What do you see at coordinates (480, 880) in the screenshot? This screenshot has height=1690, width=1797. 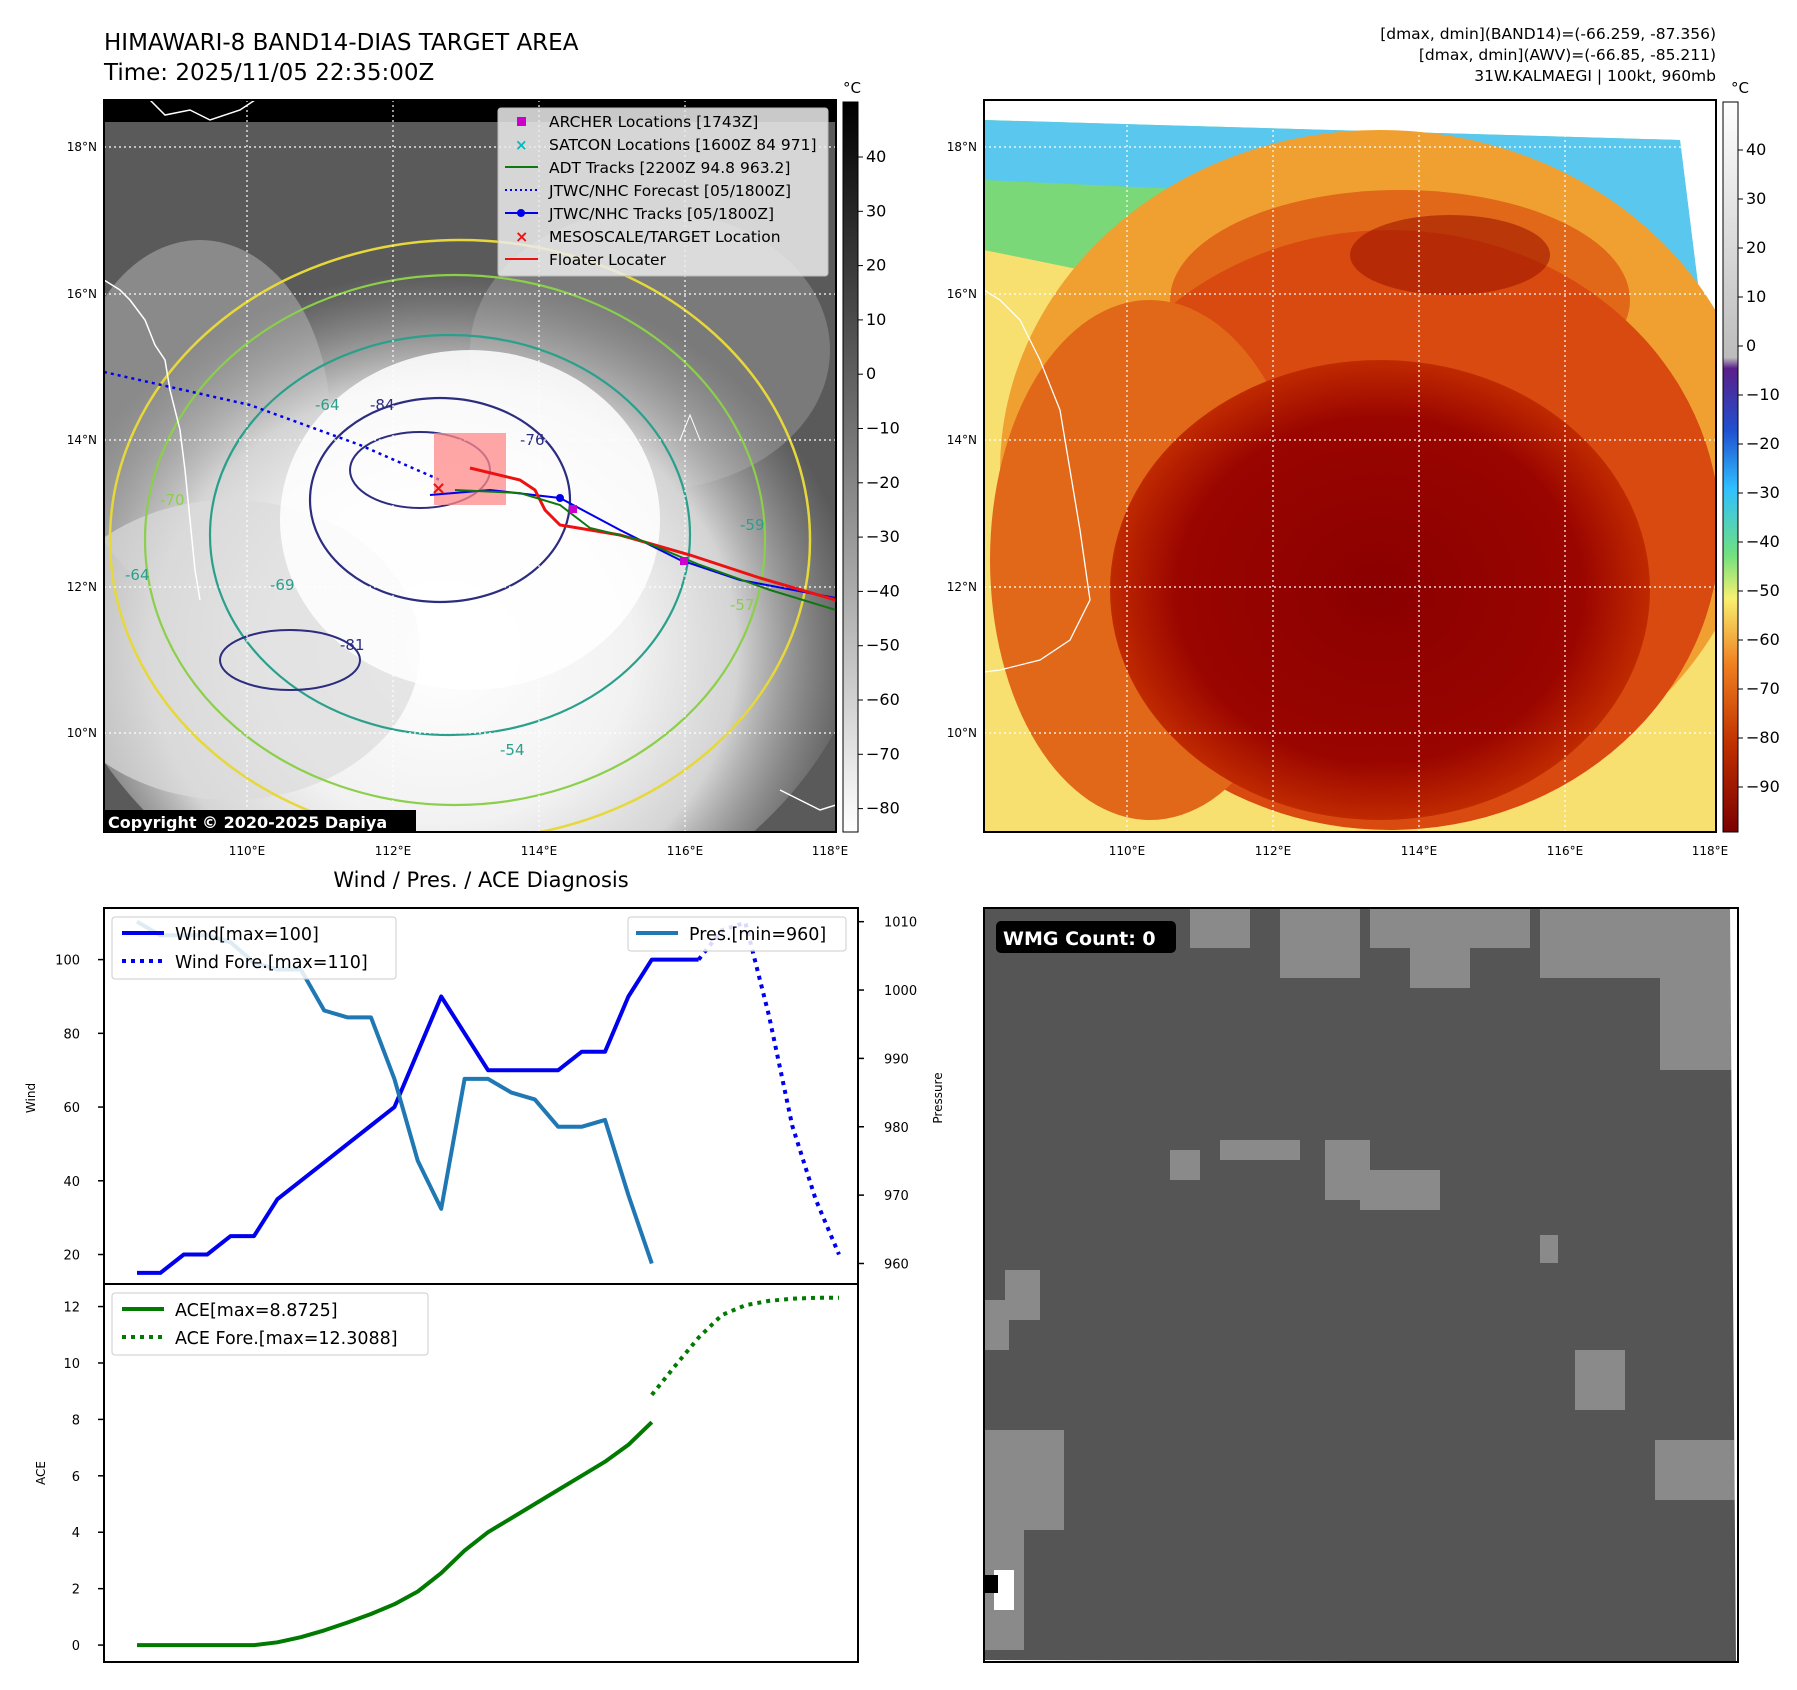 I see `diagnosis-title: Wind / Pres. / ACE Diagnosis` at bounding box center [480, 880].